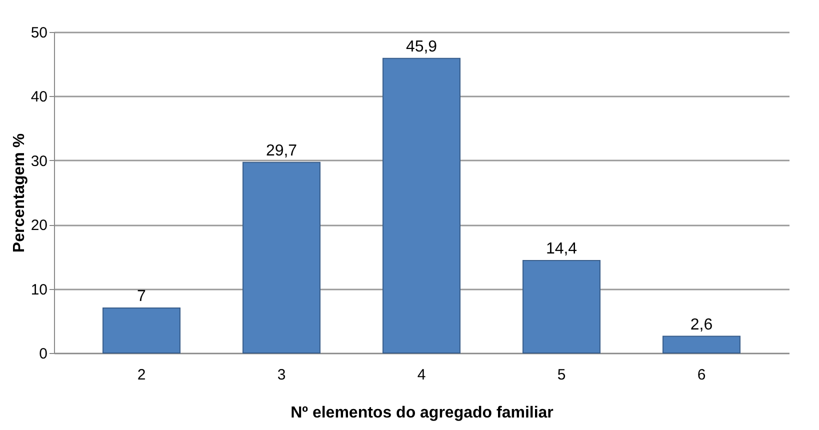  What do you see at coordinates (701, 375) in the screenshot?
I see `x-tick-label: 6` at bounding box center [701, 375].